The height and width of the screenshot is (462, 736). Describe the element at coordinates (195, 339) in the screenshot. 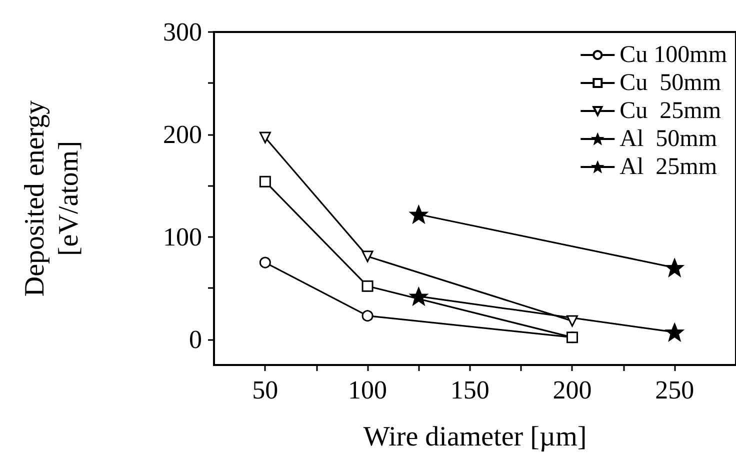

I see `y-tick-label: 0` at that location.